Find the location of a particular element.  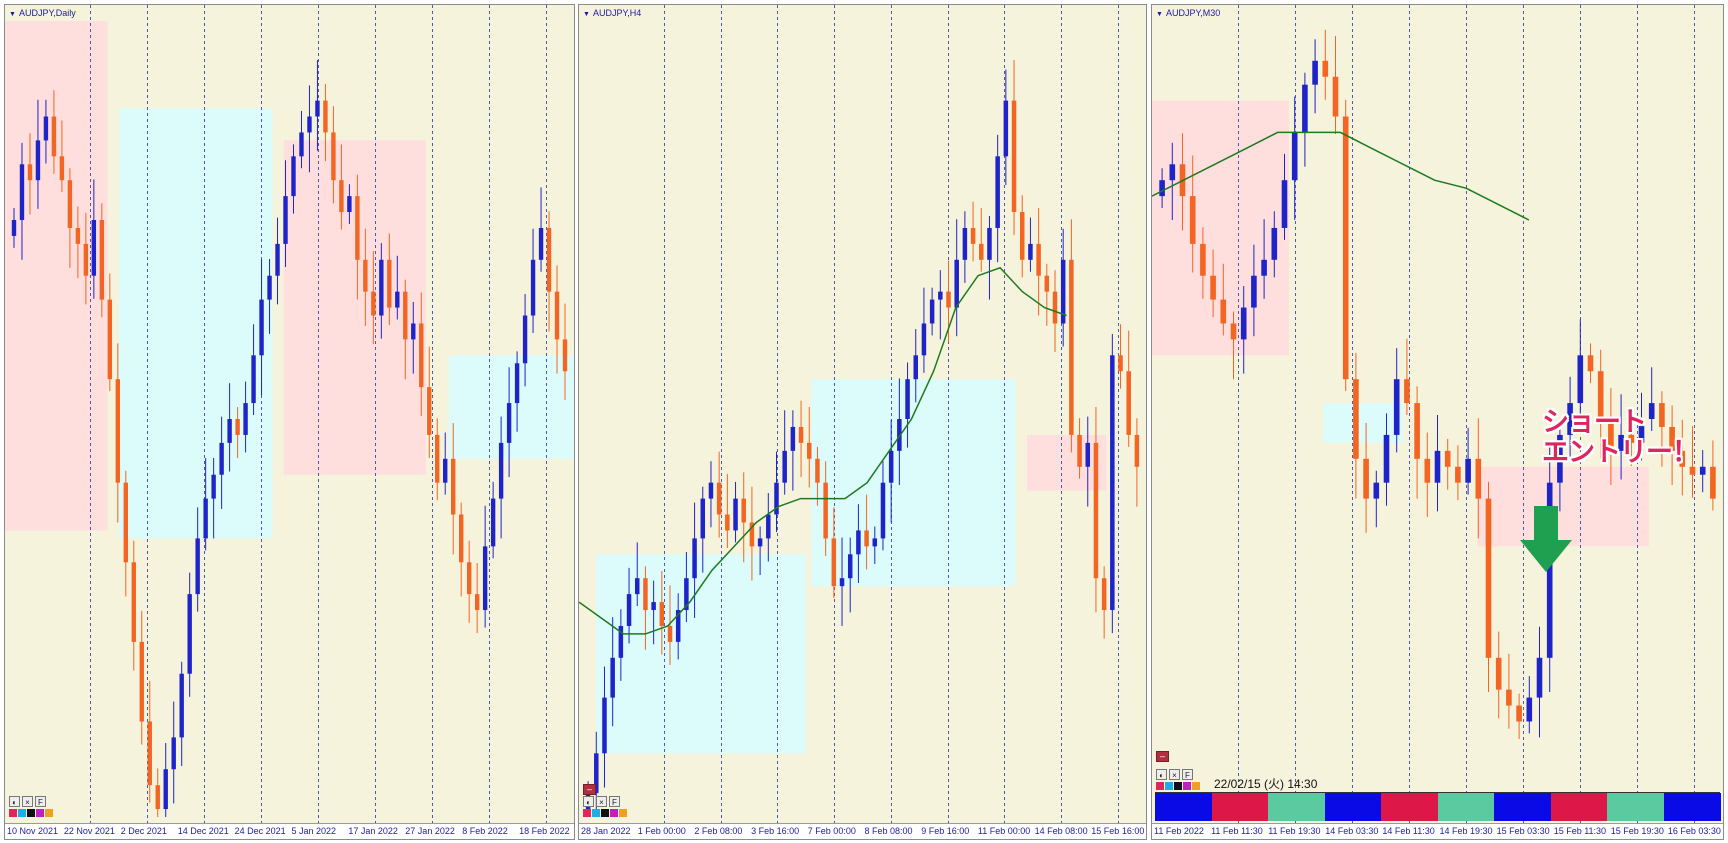

x-tick-label: 16 Feb 03:30 is located at coordinates (1694, 831).